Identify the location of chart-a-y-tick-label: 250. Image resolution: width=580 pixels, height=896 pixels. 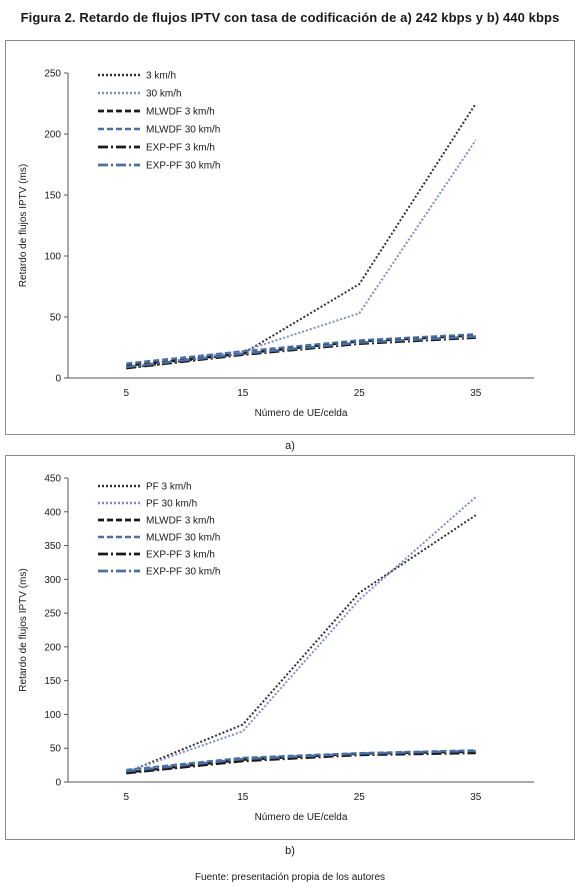
(52, 74).